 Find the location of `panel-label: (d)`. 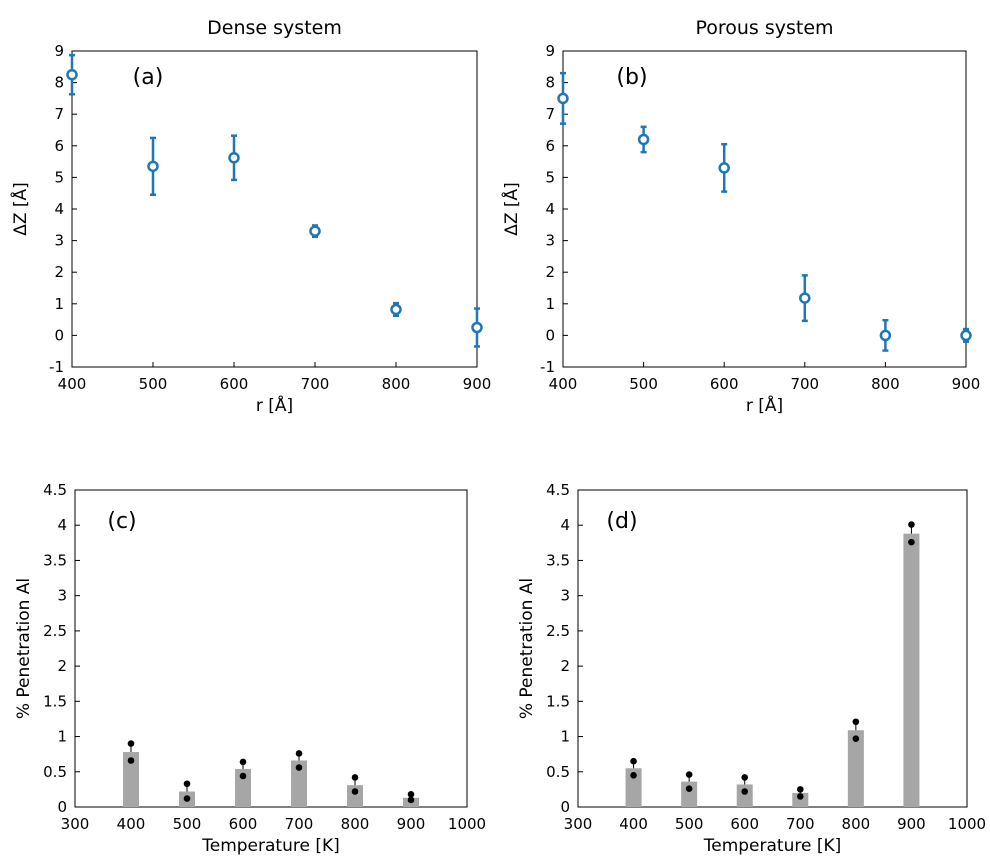

panel-label: (d) is located at coordinates (621, 521).